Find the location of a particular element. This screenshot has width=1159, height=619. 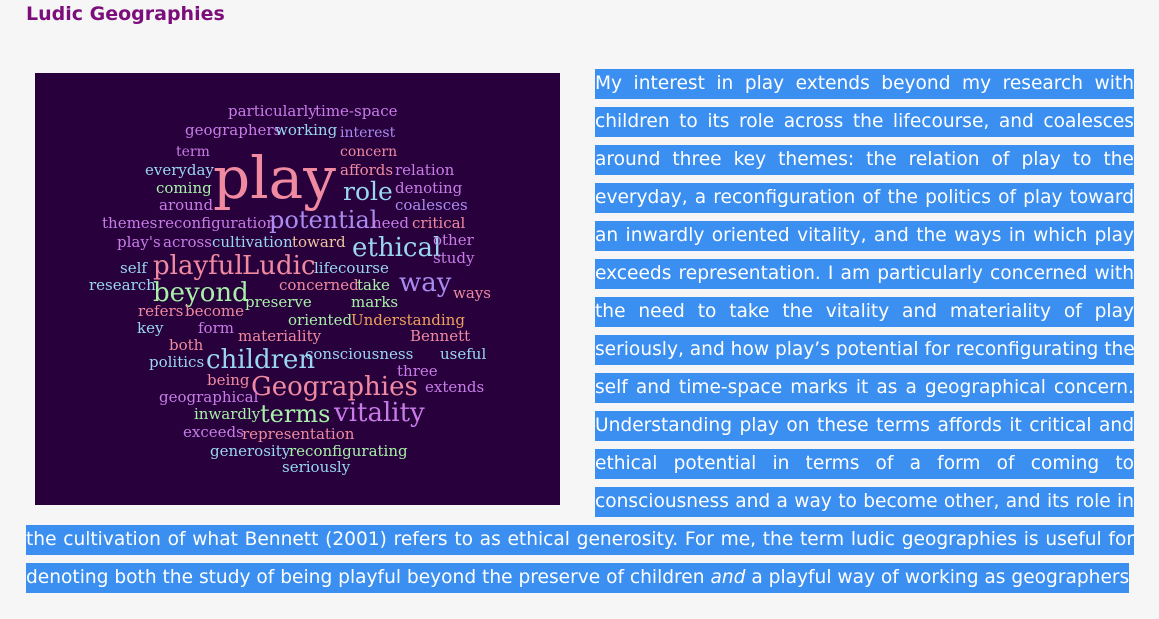

cloud-word: become is located at coordinates (215, 311).